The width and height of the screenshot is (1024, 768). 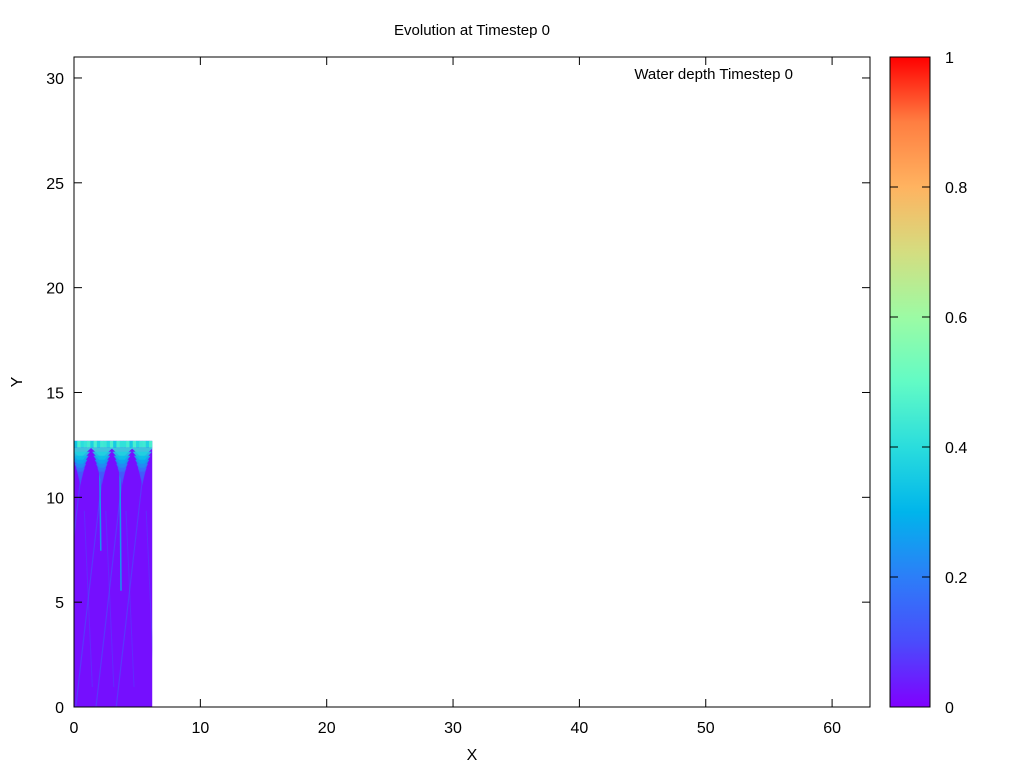 I want to click on series-key-label: Water depth Timestep 0, so click(x=713, y=74).